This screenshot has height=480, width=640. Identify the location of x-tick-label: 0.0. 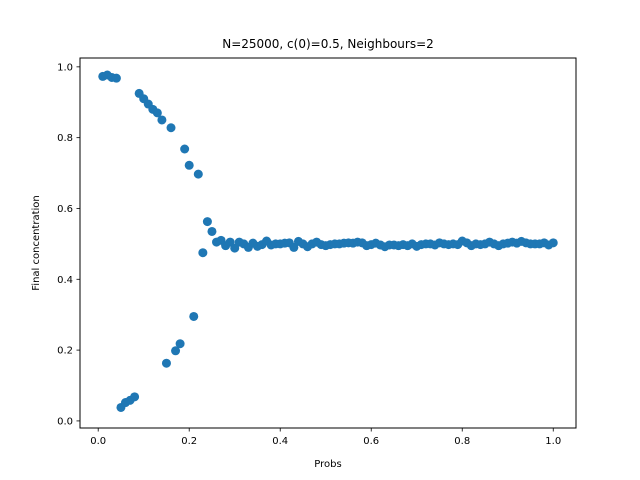
(98, 441).